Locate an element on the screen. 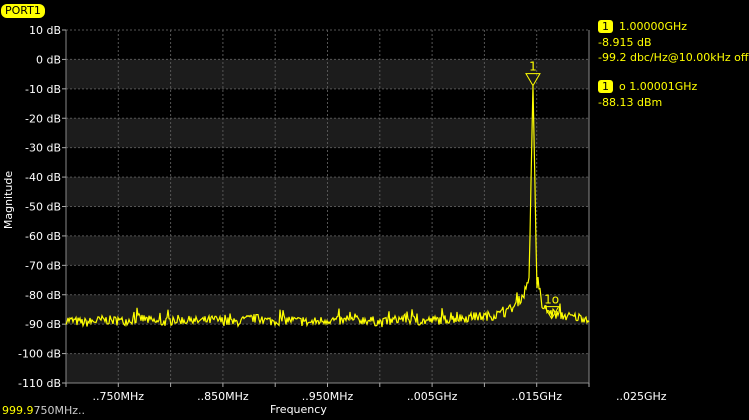 The height and width of the screenshot is (420, 749). y-tick-label: -50 dB is located at coordinates (43, 207).